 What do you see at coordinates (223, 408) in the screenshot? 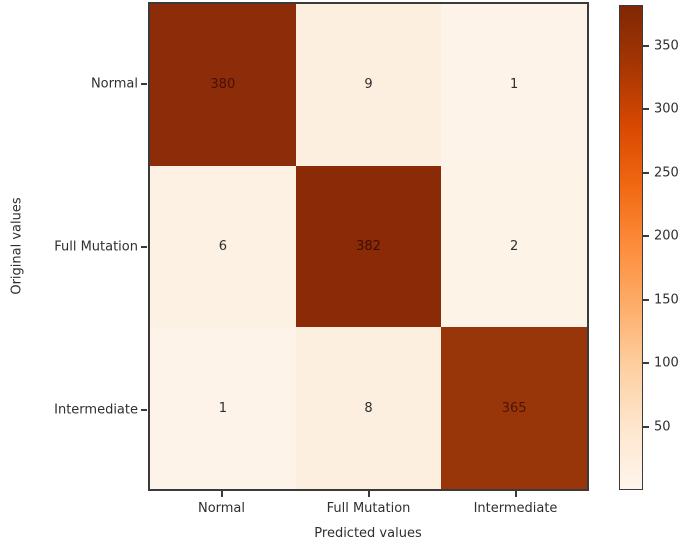
I see `cell-r2-c0: 1` at bounding box center [223, 408].